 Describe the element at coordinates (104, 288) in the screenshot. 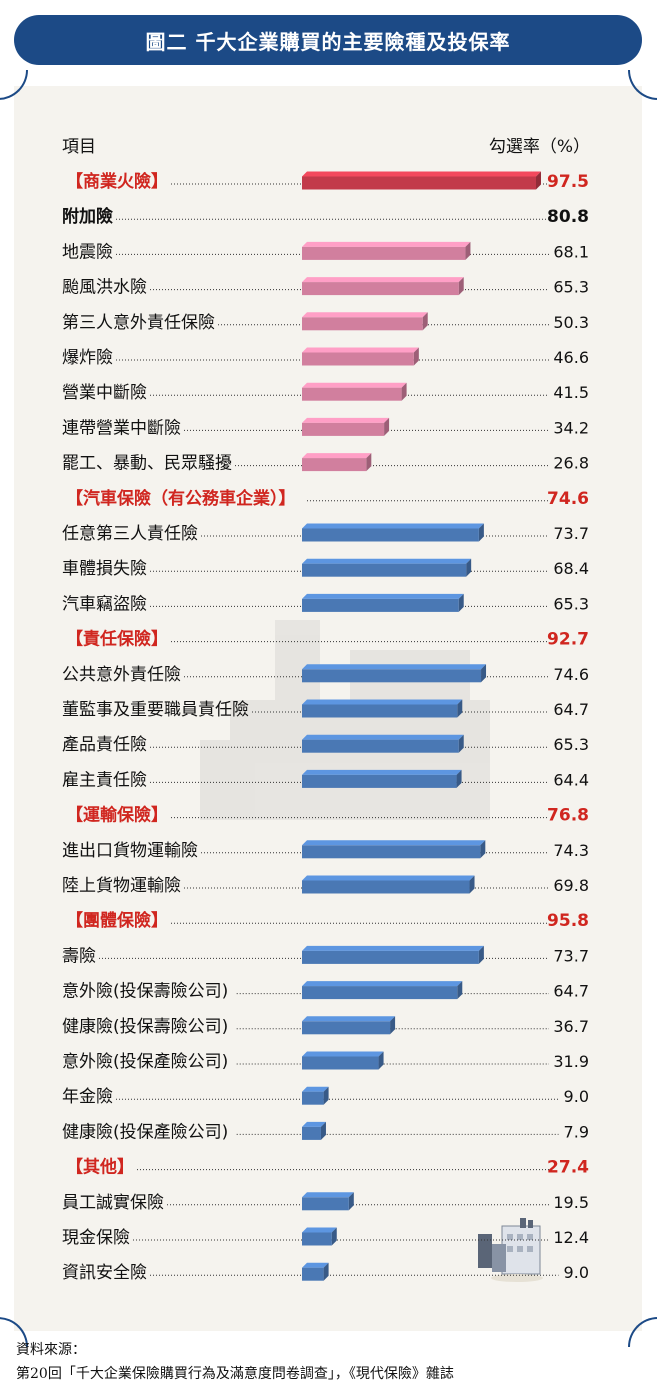

I see `row-label: 颱風洪水險` at that location.